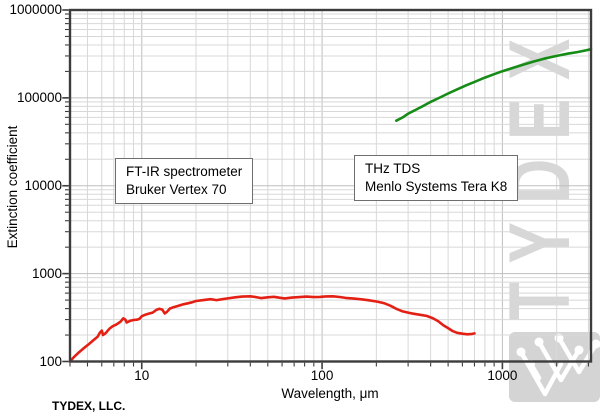 The image size is (600, 415). What do you see at coordinates (12, 187) in the screenshot?
I see `y-axis-title: Extinction coefficient` at bounding box center [12, 187].